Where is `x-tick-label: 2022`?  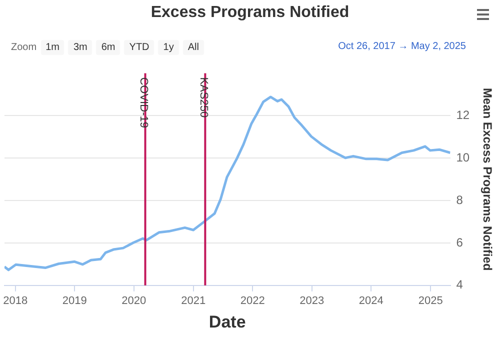
x-tick-label: 2022 is located at coordinates (252, 301).